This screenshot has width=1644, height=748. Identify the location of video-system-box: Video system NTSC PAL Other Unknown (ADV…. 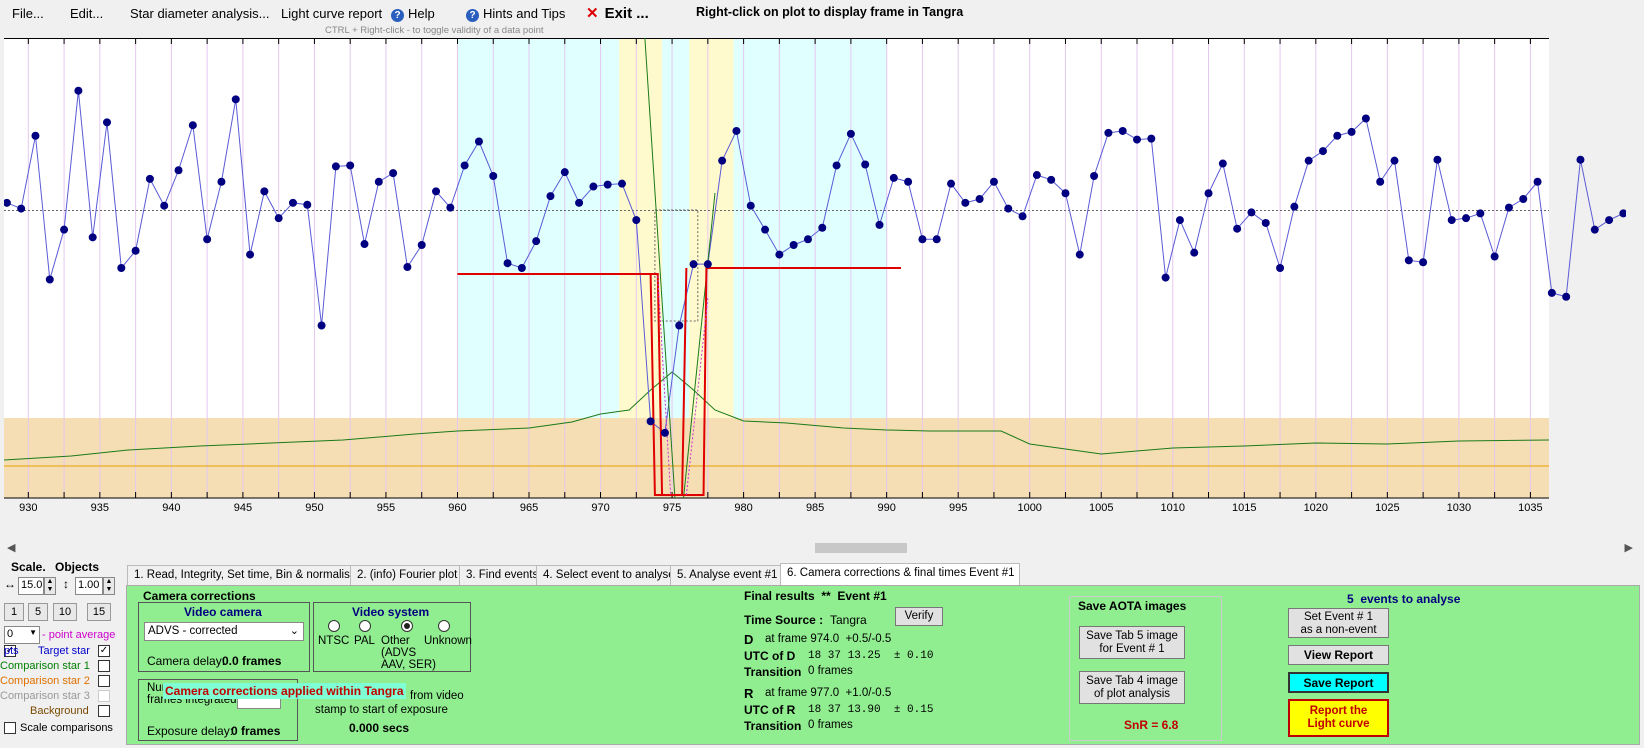
(392, 637).